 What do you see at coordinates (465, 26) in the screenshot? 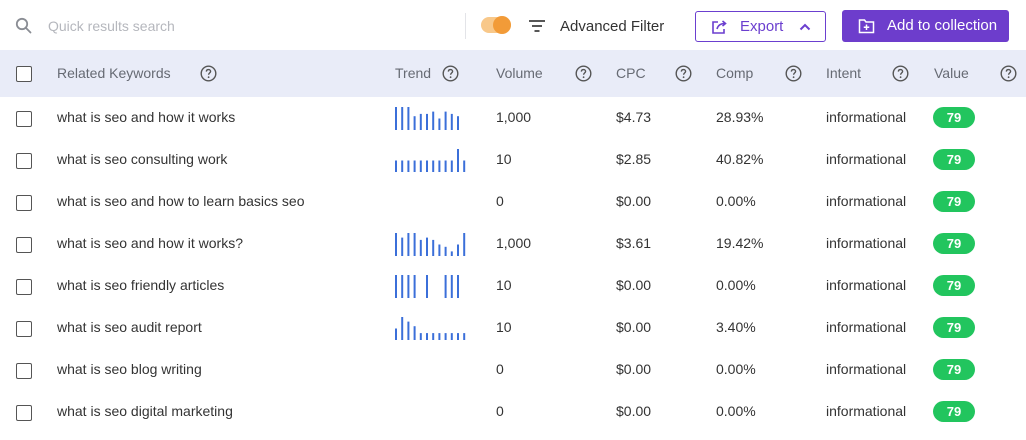
I see `toolbar-divider` at bounding box center [465, 26].